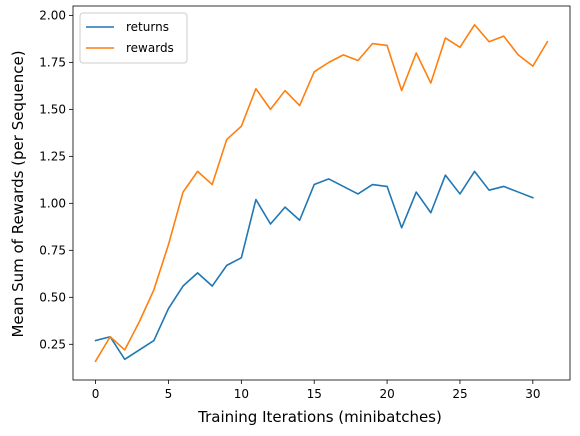  What do you see at coordinates (52, 109) in the screenshot?
I see `y-tick-label: 1.50` at bounding box center [52, 109].